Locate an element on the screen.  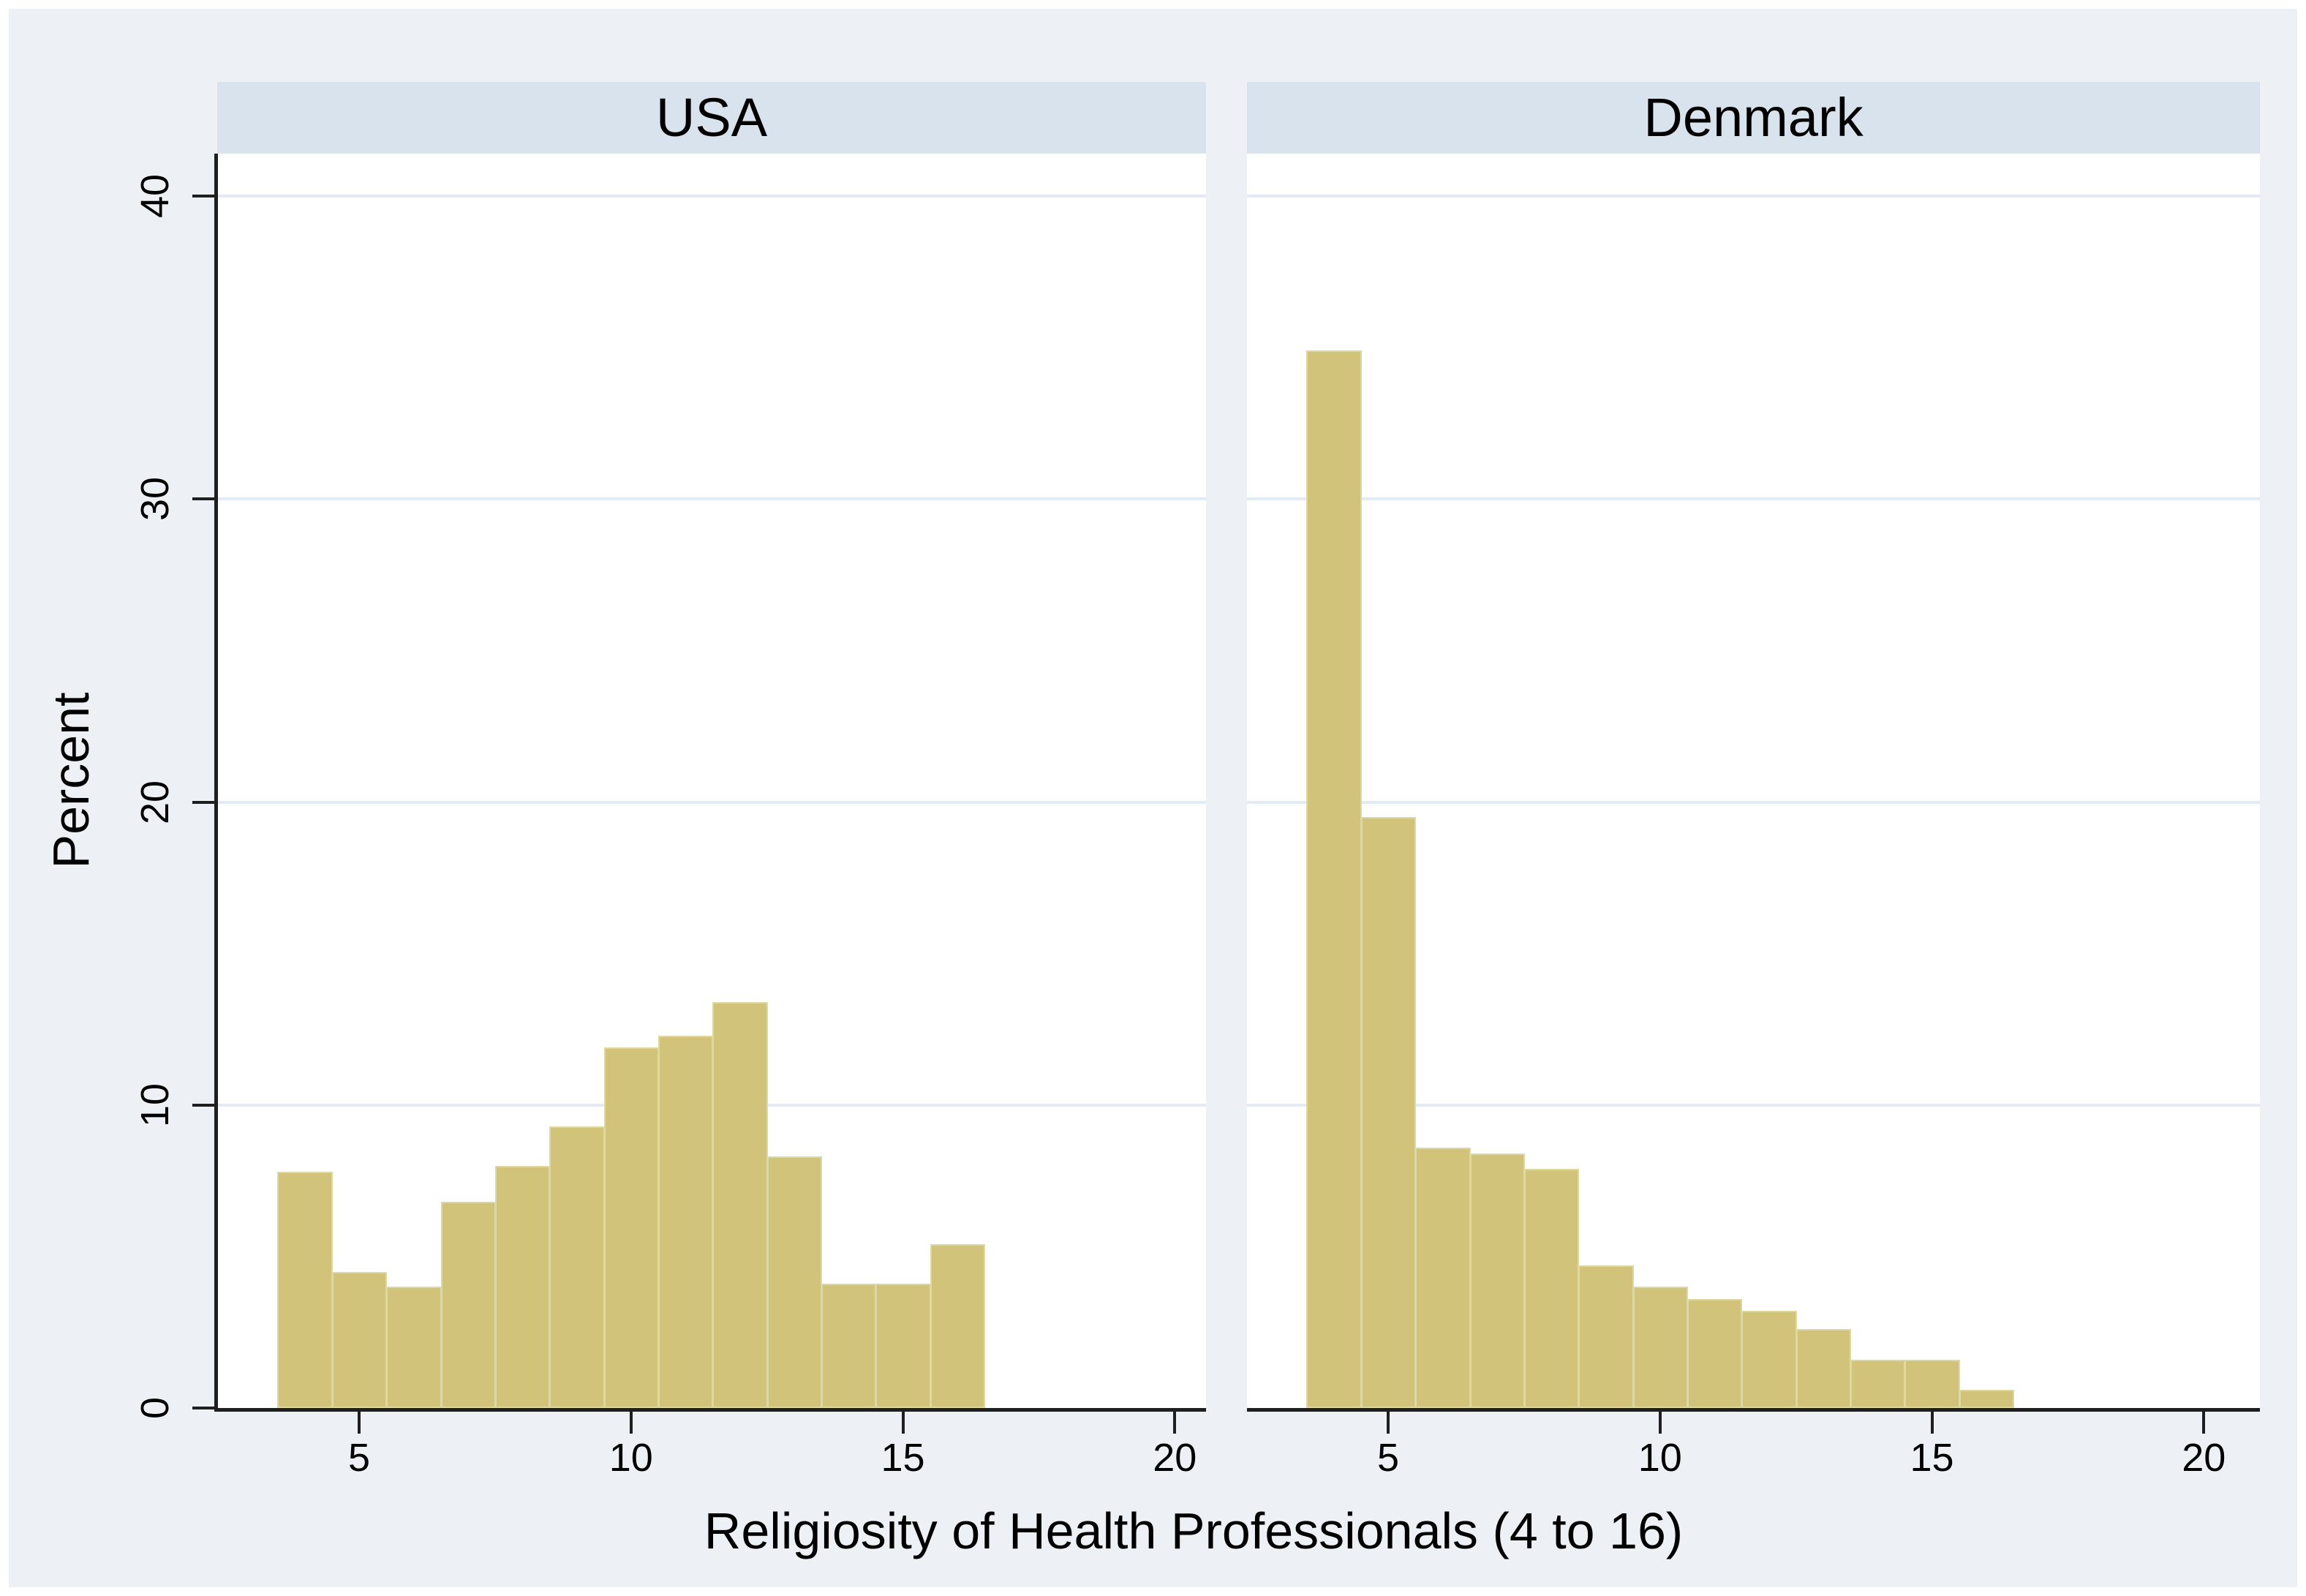
y-tick-label-10: 10 is located at coordinates (155, 1105).